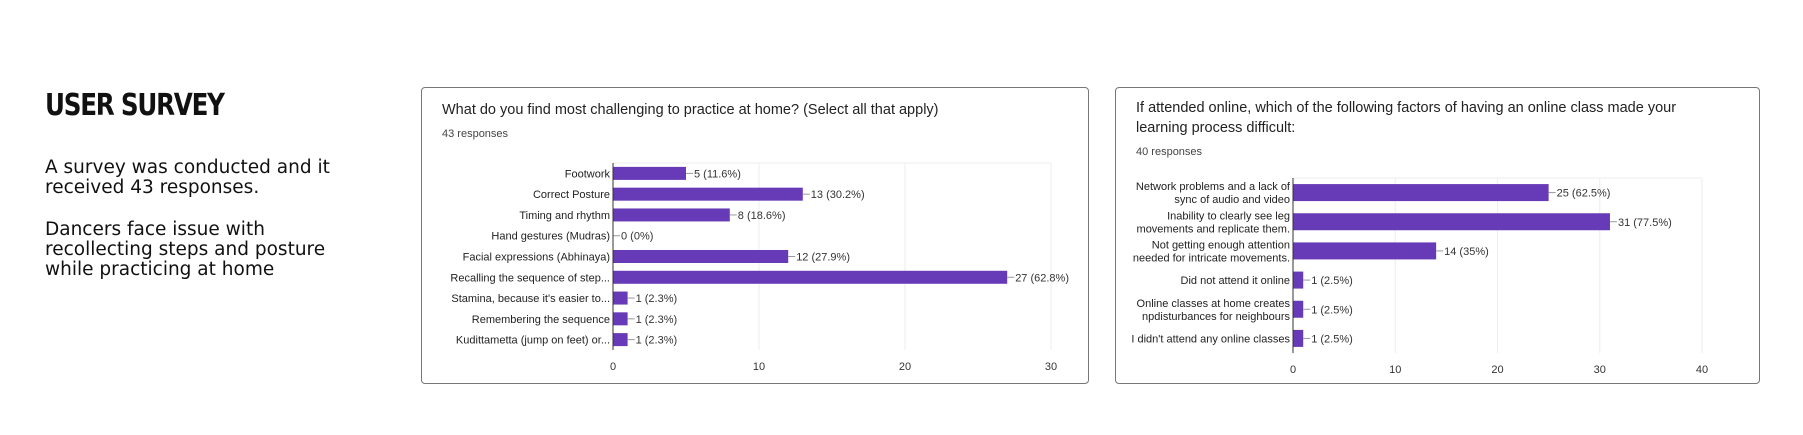 The image size is (1803, 435). What do you see at coordinates (1213, 187) in the screenshot?
I see `category-label-line: Network problems and a lack of` at bounding box center [1213, 187].